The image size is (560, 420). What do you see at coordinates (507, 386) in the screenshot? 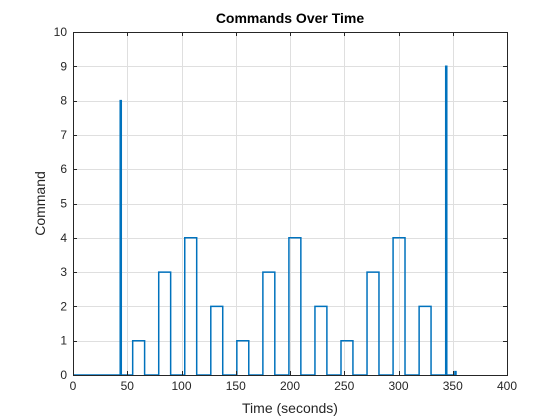
I see `x-tick-label: 400` at bounding box center [507, 386].